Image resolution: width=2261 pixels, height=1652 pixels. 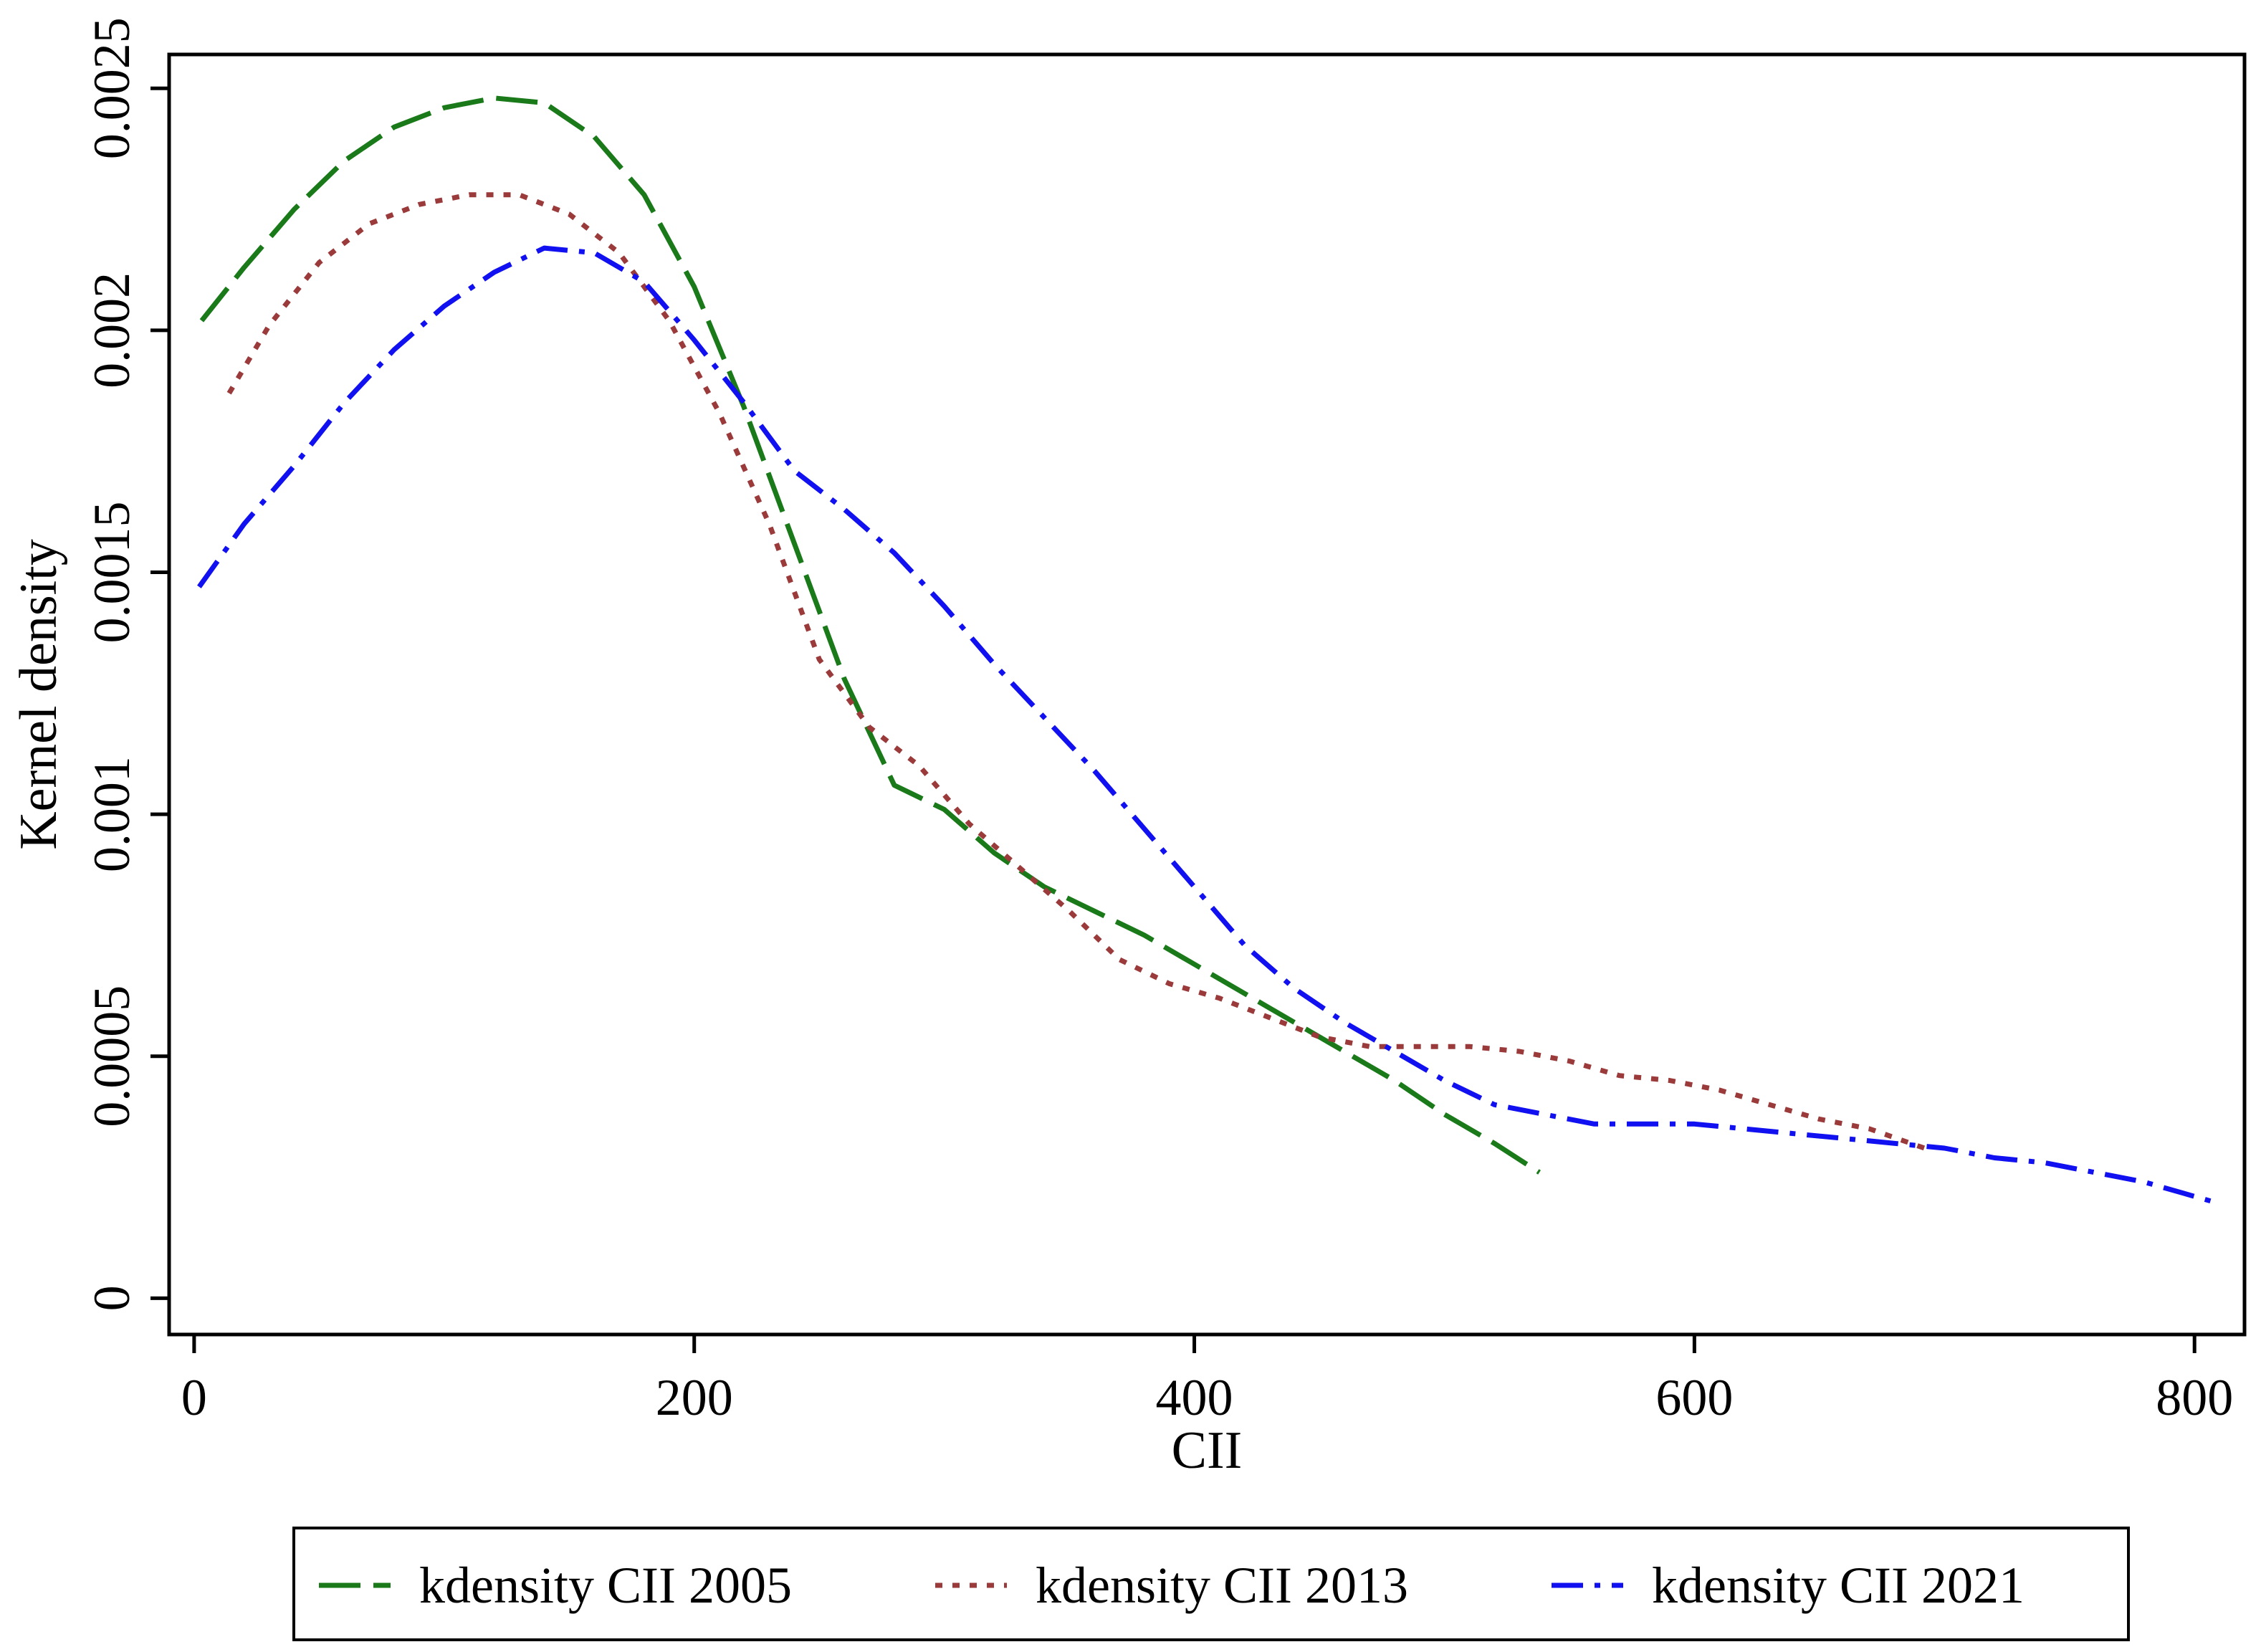 What do you see at coordinates (1207, 1450) in the screenshot?
I see `x-axis-title: CII` at bounding box center [1207, 1450].